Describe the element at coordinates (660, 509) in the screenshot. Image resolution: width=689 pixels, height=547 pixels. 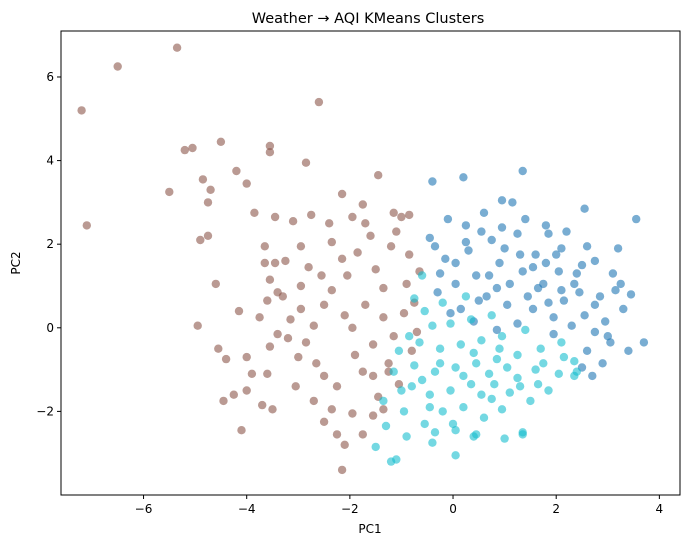
I see `x-tick-label: 4` at that location.